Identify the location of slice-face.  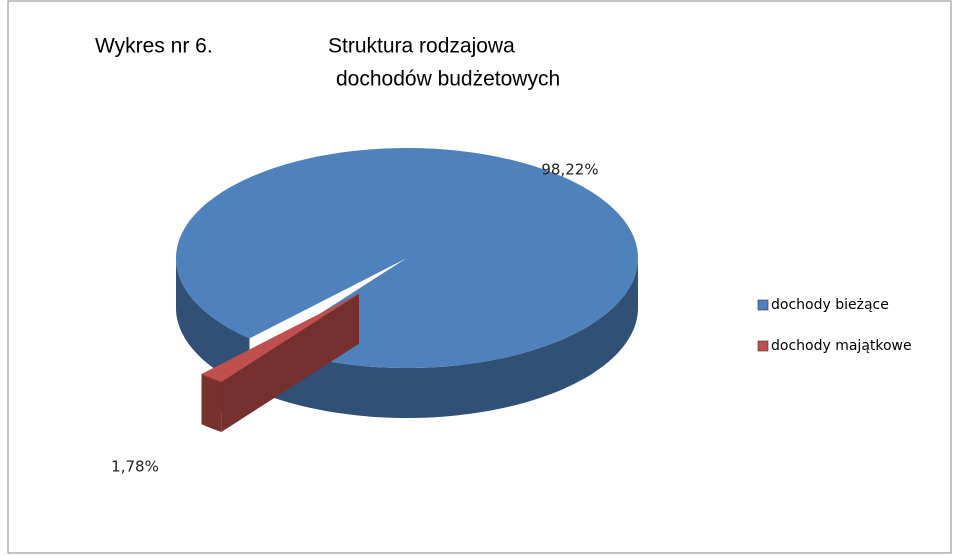
(290, 362).